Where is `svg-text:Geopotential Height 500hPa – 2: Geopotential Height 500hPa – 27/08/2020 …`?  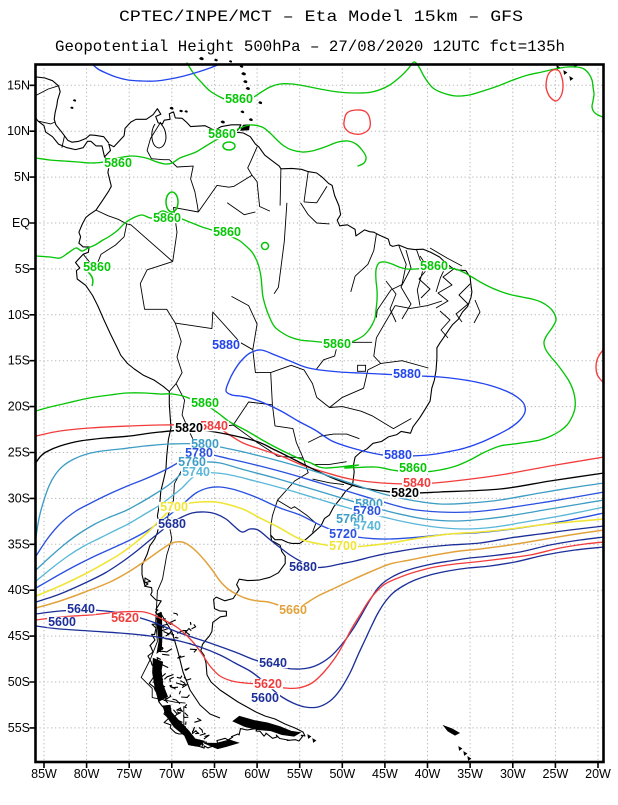
svg-text:Geopotential Height 500hPa – 2: Geopotential Height 500hPa – 27/08/2020 … is located at coordinates (310, 47).